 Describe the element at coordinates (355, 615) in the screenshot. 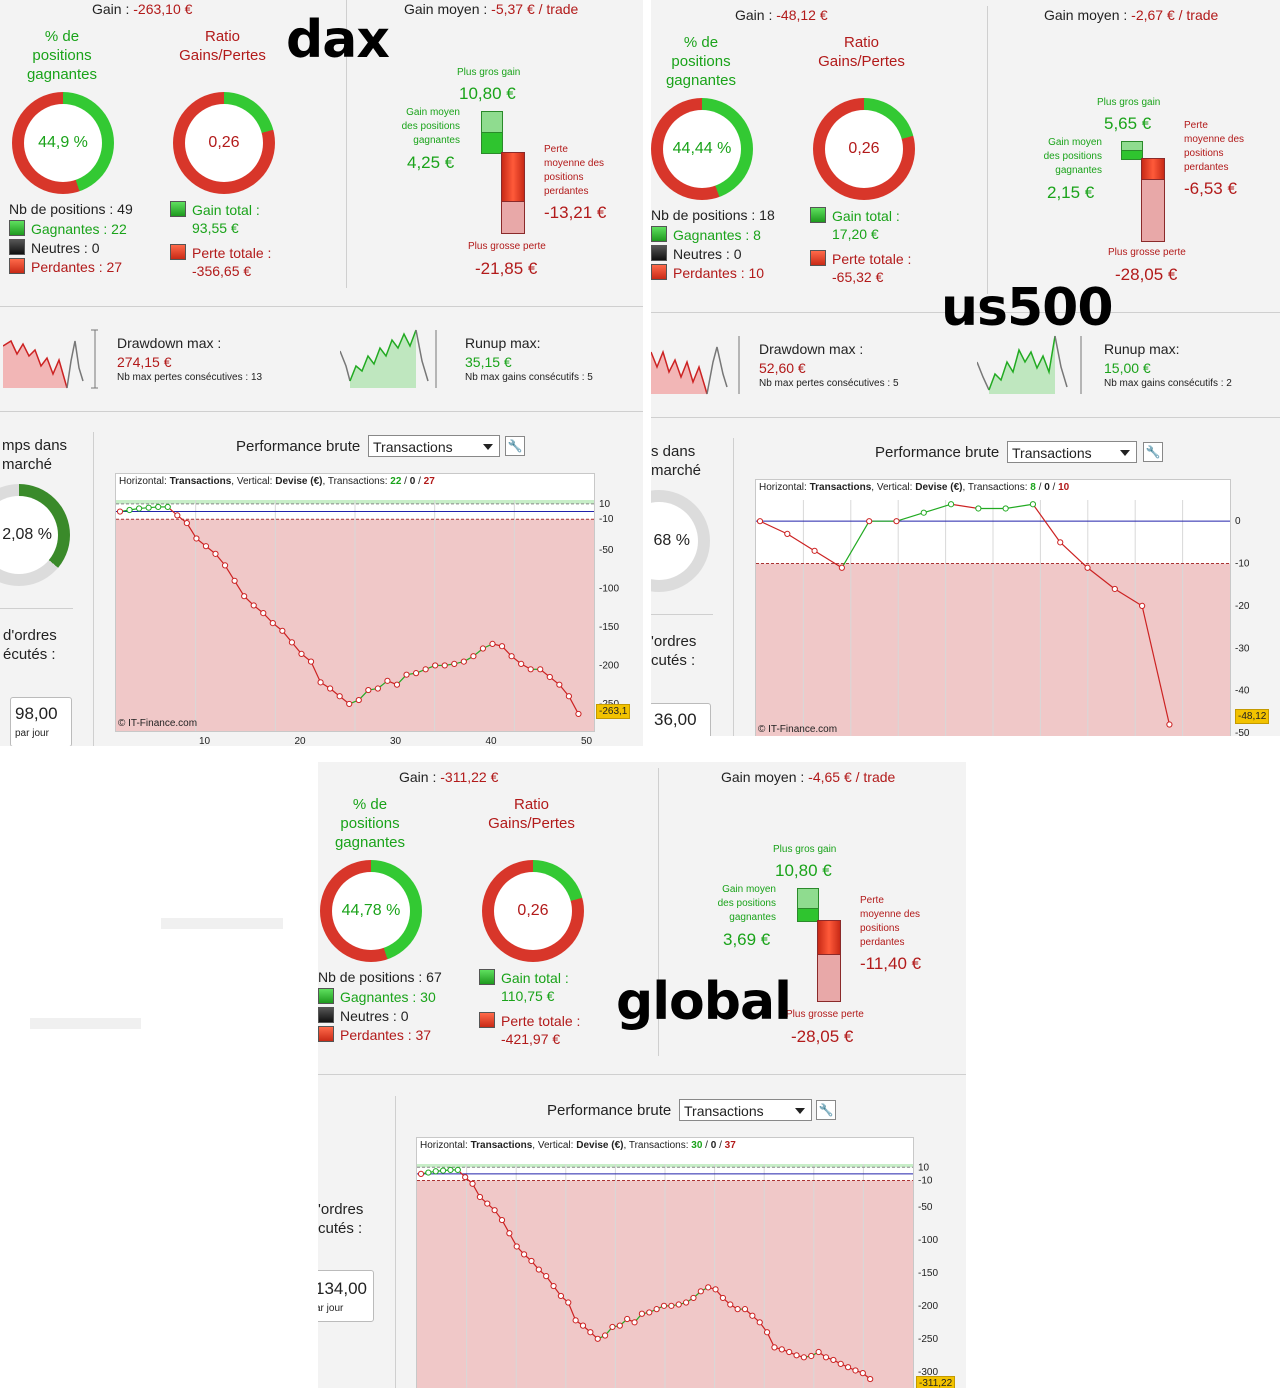

I see `dax-chart-svg` at that location.